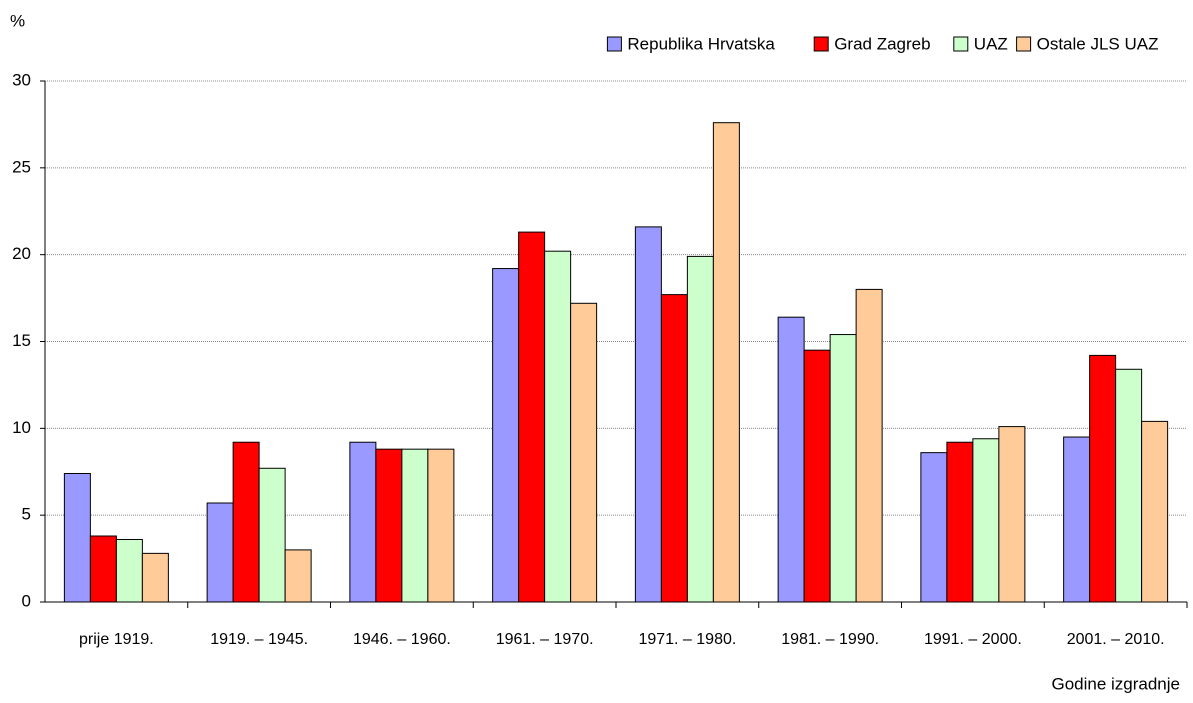 This screenshot has height=703, width=1193. Describe the element at coordinates (1115, 683) in the screenshot. I see `x-axis-title: Godine izgradnje` at that location.